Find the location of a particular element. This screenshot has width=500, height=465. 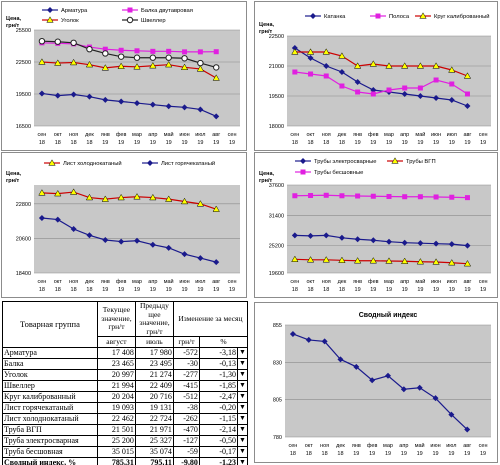

cell-abs: -415 is located at coordinates (186, 386).